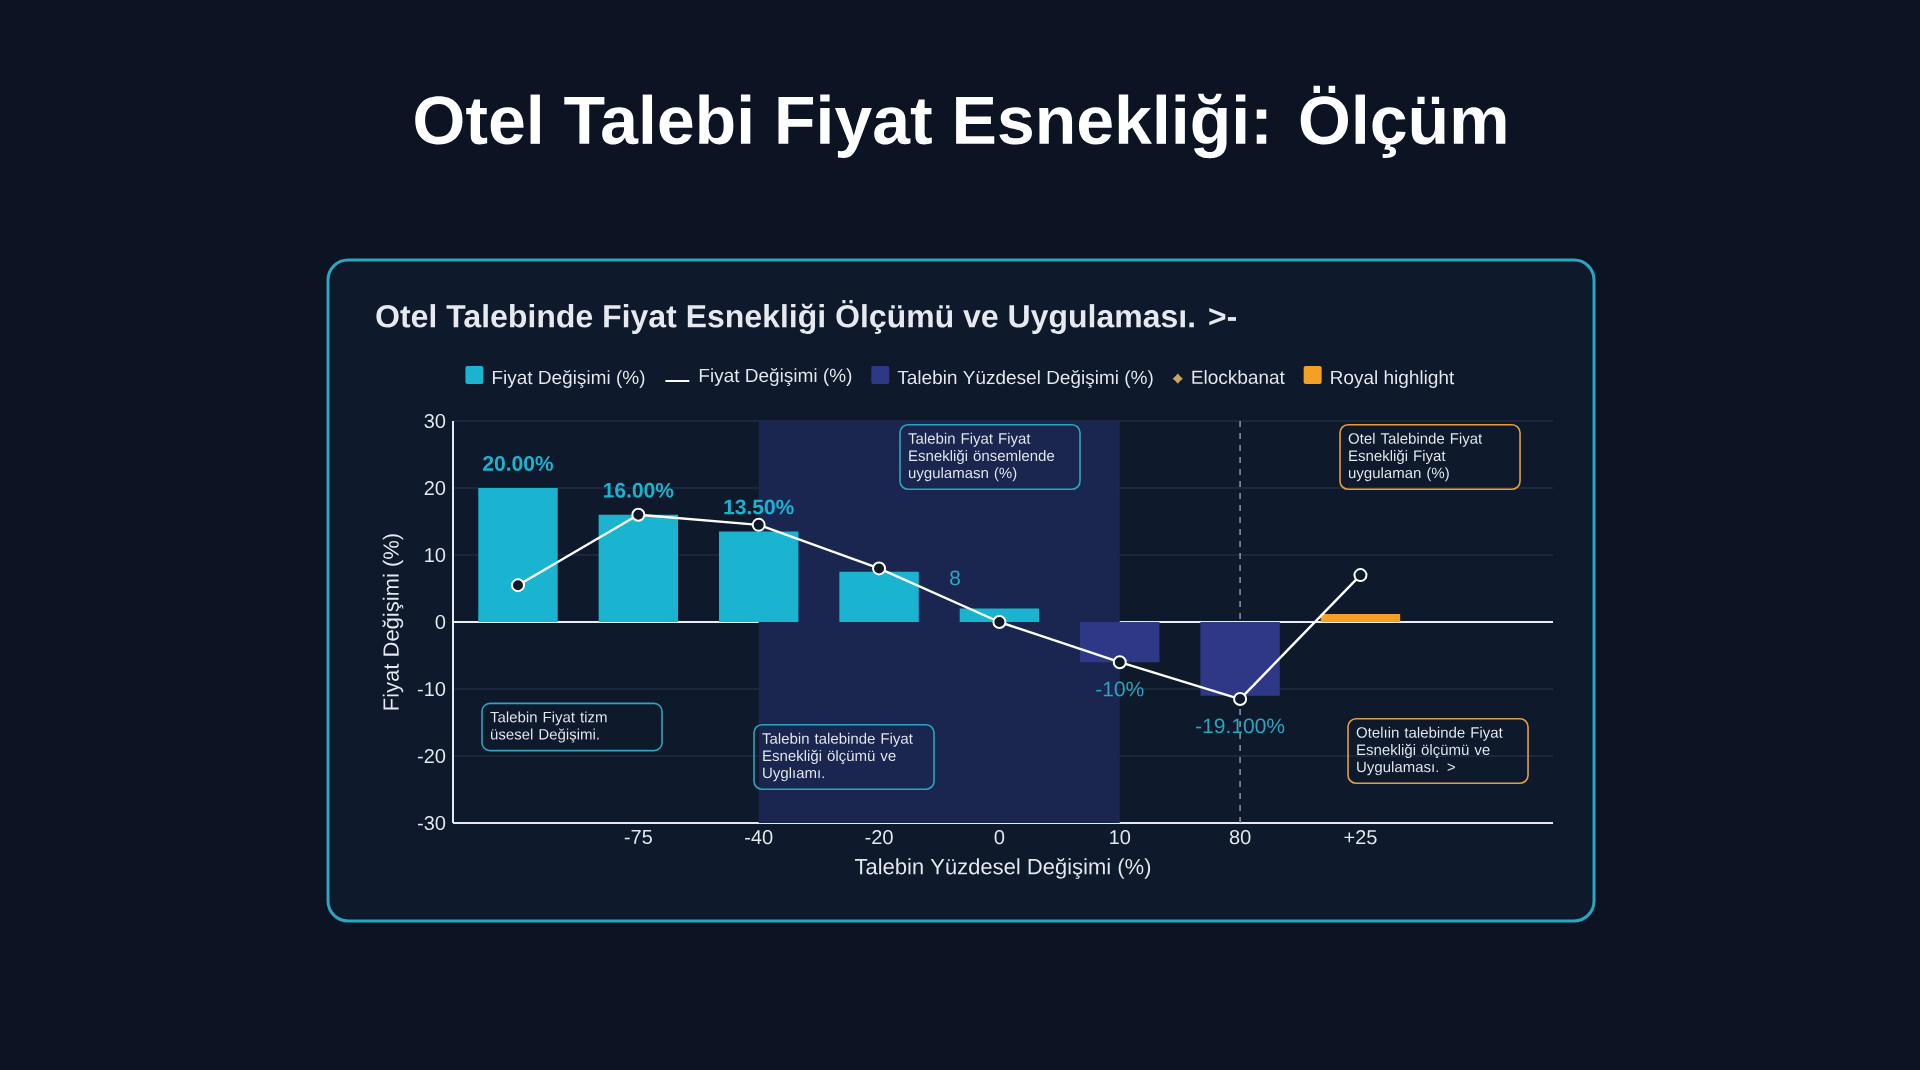 The height and width of the screenshot is (1070, 1920). Describe the element at coordinates (431, 689) in the screenshot. I see `y-tick-label: -10` at that location.